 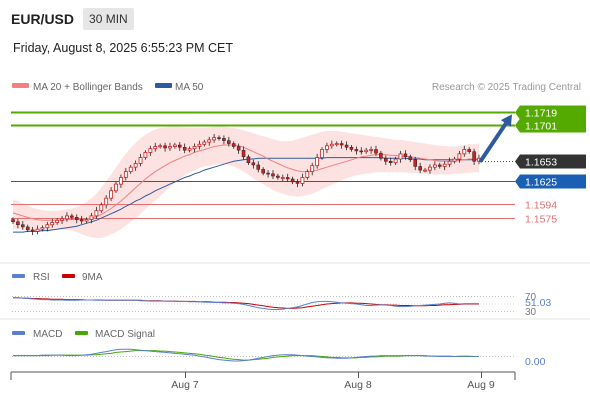 What do you see at coordinates (108, 19) in the screenshot?
I see `timeframe-badge: 30 MIN` at bounding box center [108, 19].